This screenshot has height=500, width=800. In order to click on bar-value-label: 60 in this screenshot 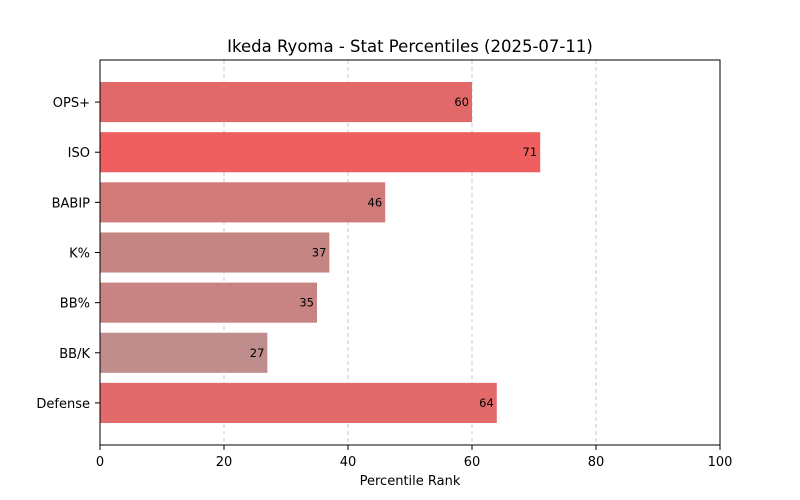, I will do `click(461, 102)`.